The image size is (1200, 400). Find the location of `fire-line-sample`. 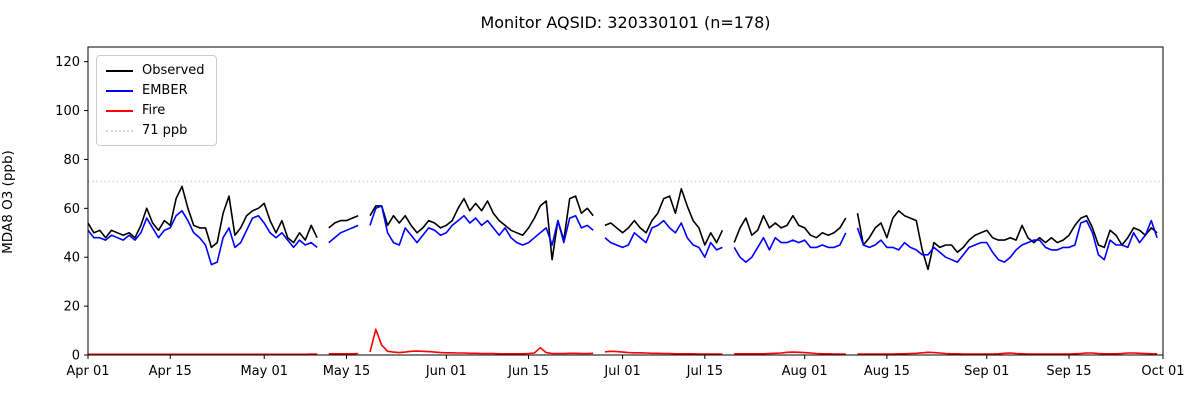

fire-line-sample is located at coordinates (119, 110).